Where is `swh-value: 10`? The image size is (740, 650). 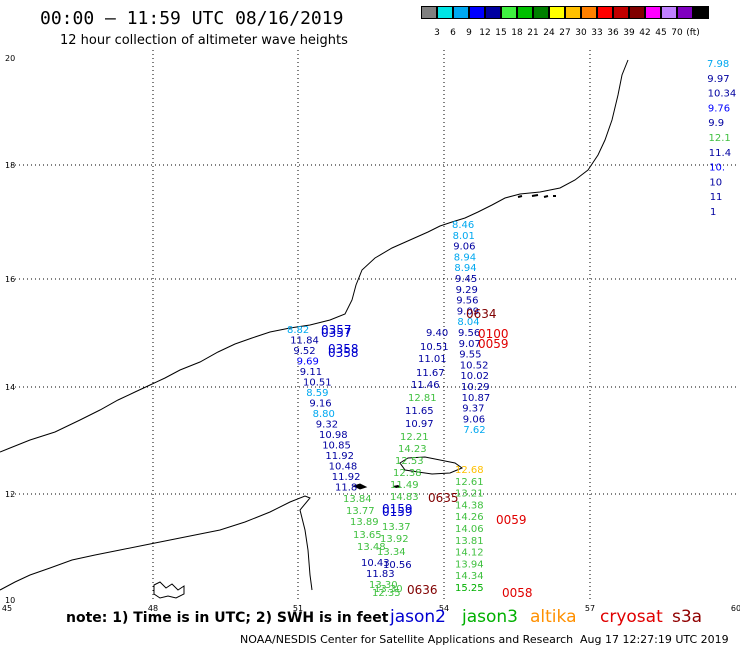 swh-value: 10 is located at coordinates (715, 182).